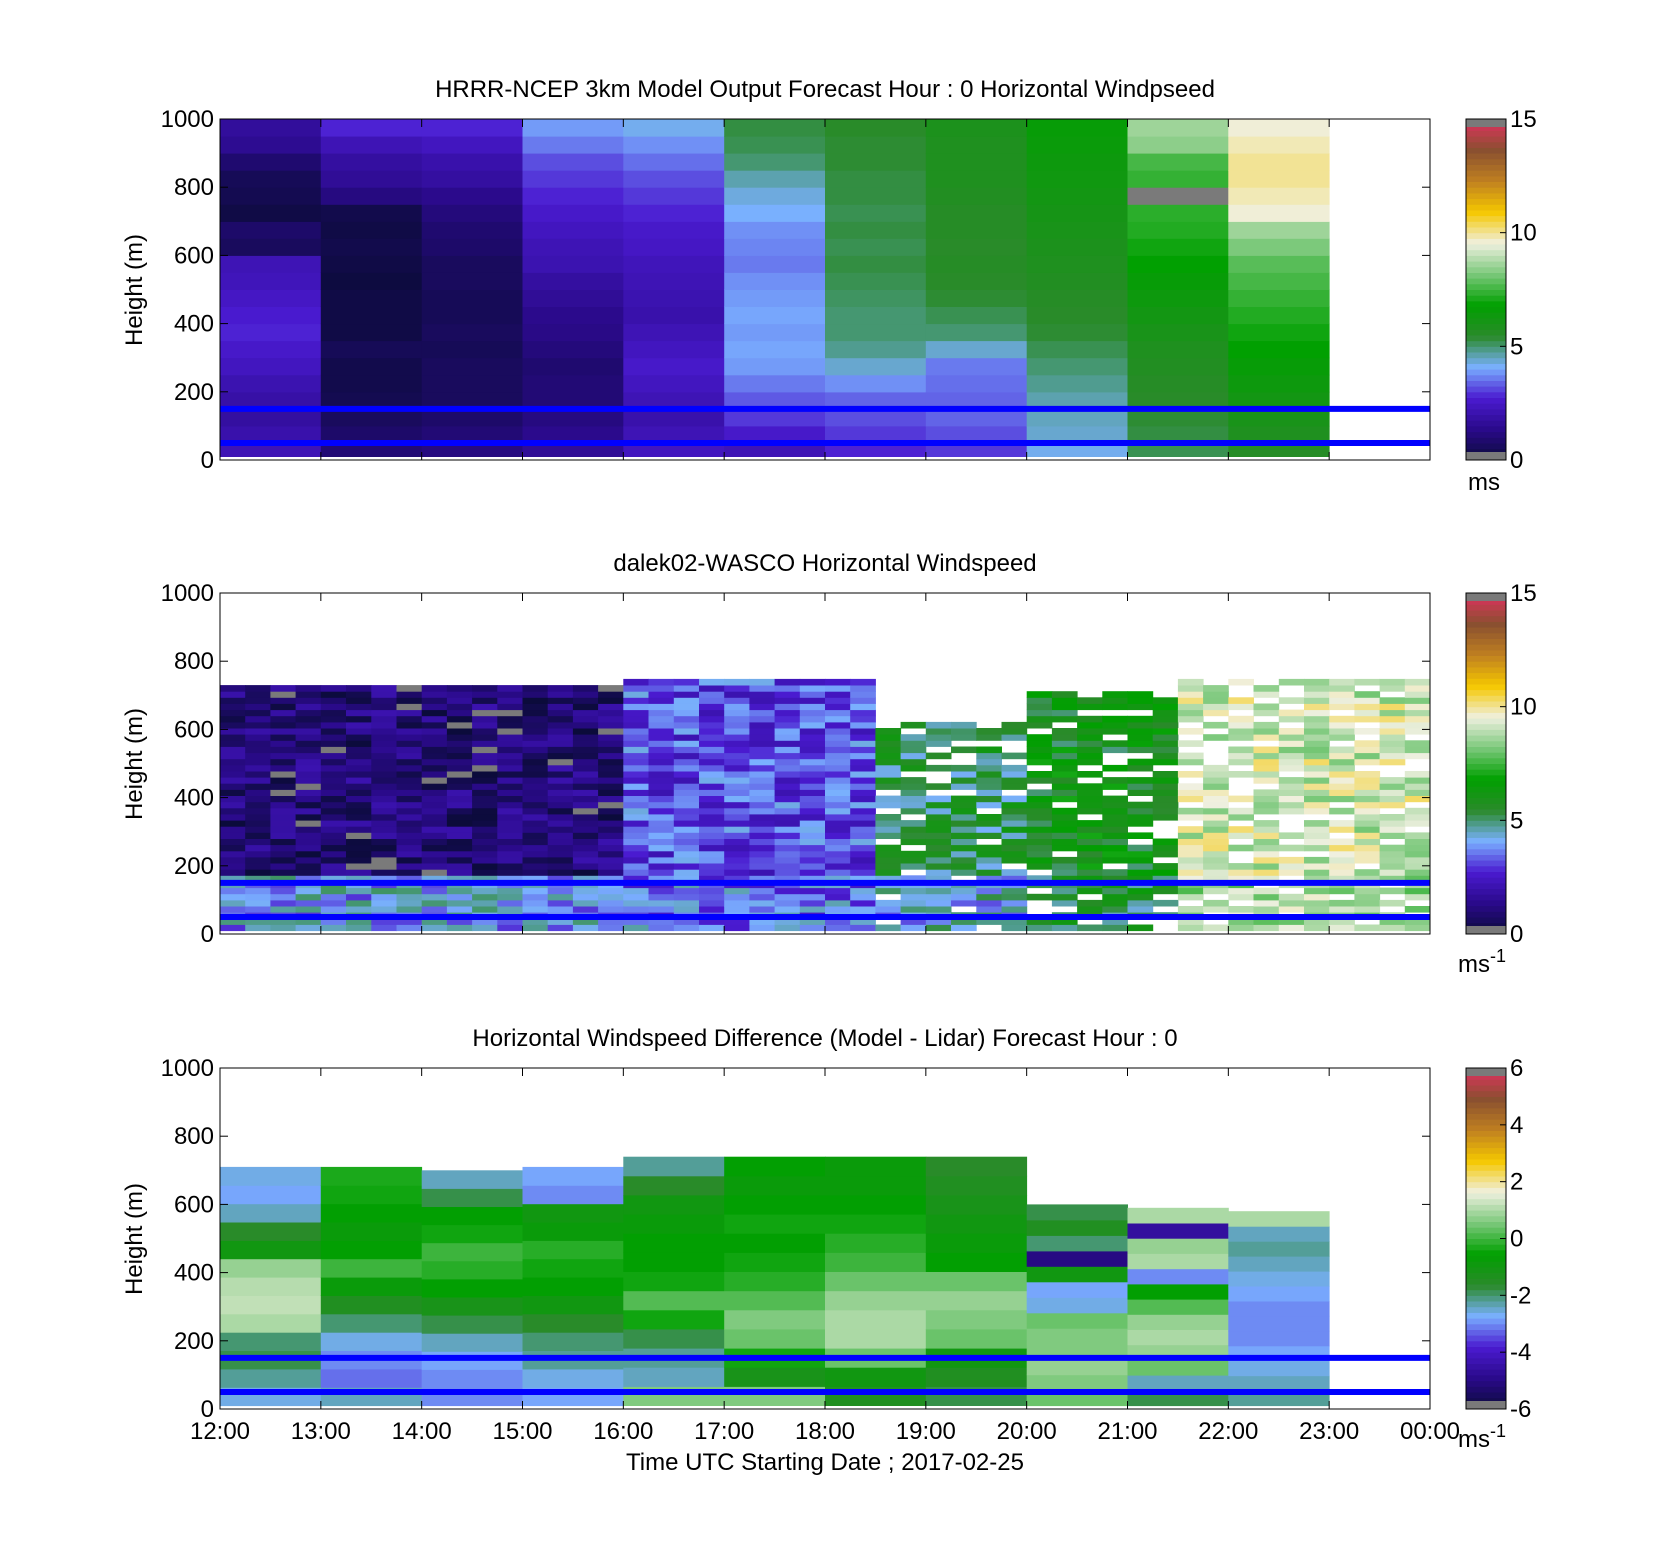  Describe the element at coordinates (194, 661) in the screenshot. I see `y-tick-label: 800` at that location.